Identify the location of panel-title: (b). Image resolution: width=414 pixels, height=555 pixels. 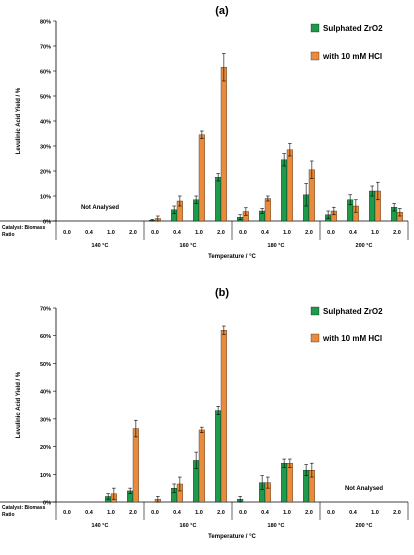
(222, 293).